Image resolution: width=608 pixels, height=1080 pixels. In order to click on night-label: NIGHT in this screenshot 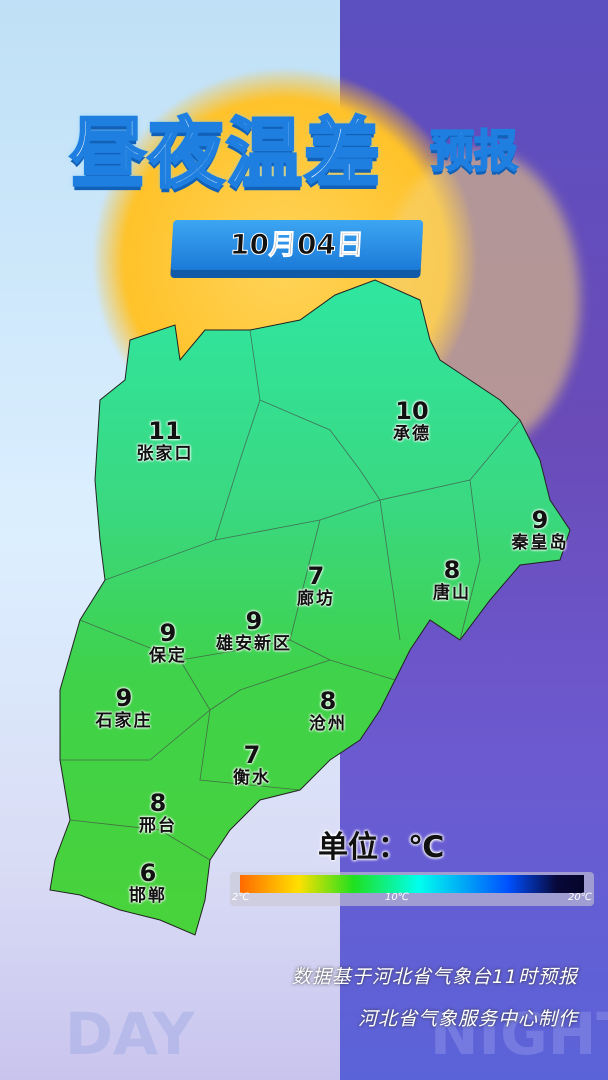, I will do `click(519, 1034)`.